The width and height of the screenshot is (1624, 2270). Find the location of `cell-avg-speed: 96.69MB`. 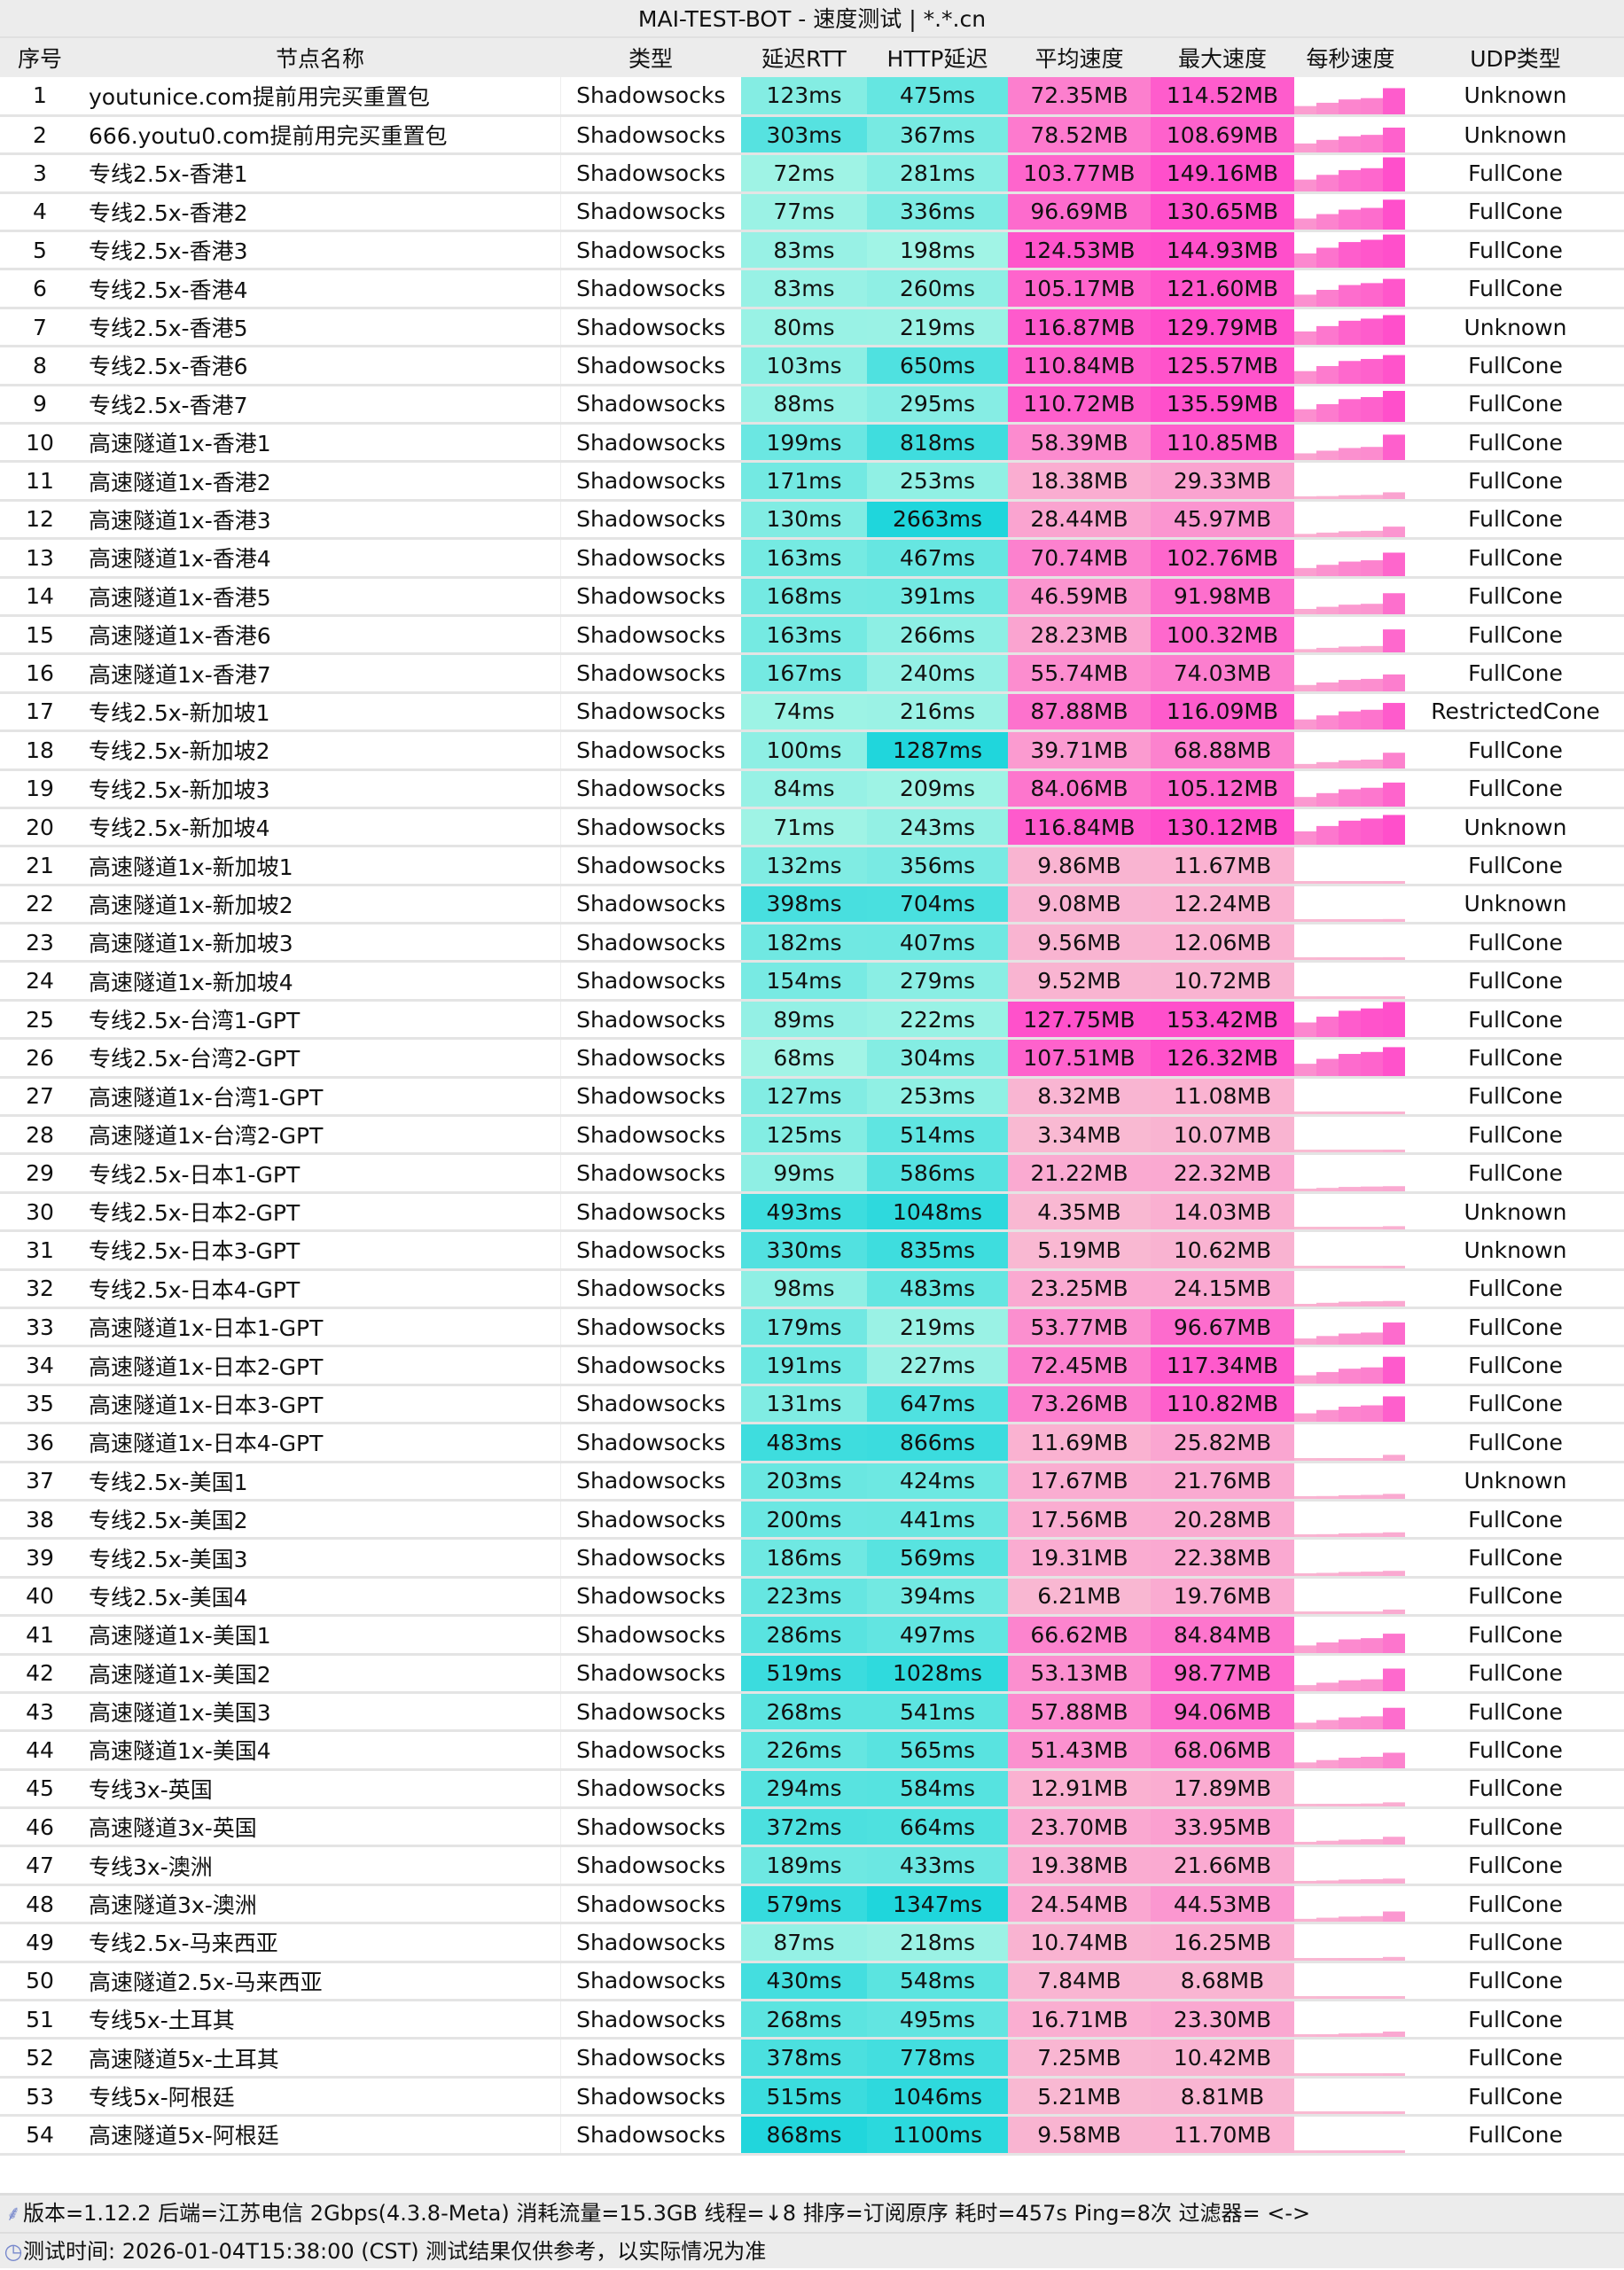

cell-avg-speed: 96.69MB is located at coordinates (1079, 212).